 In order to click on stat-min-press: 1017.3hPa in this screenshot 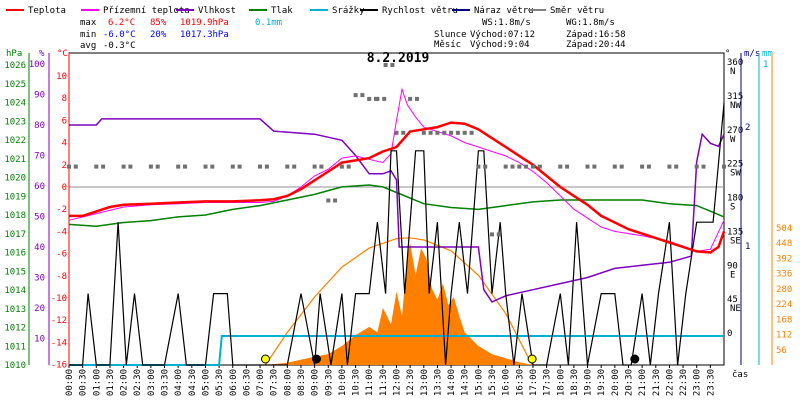, I will do `click(204, 35)`.